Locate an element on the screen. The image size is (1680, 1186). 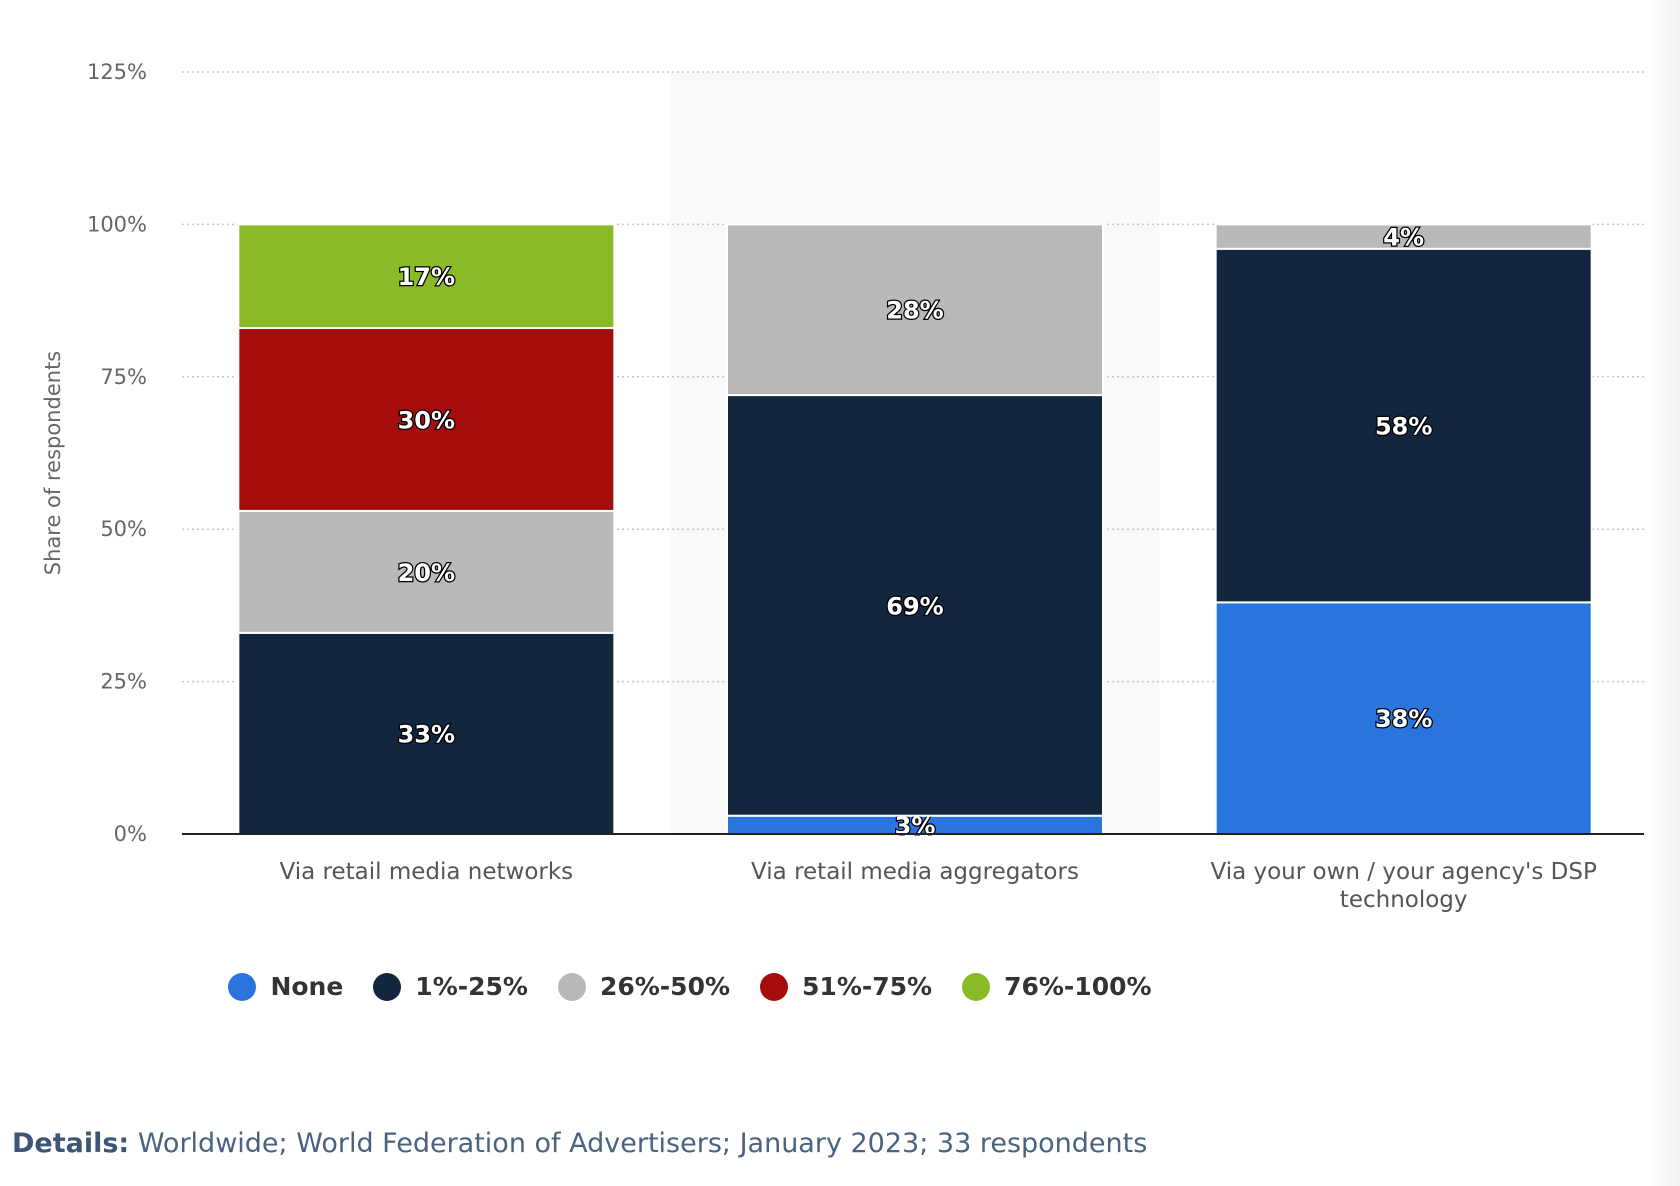
legend-item: 76%-100% is located at coordinates (1056, 986).